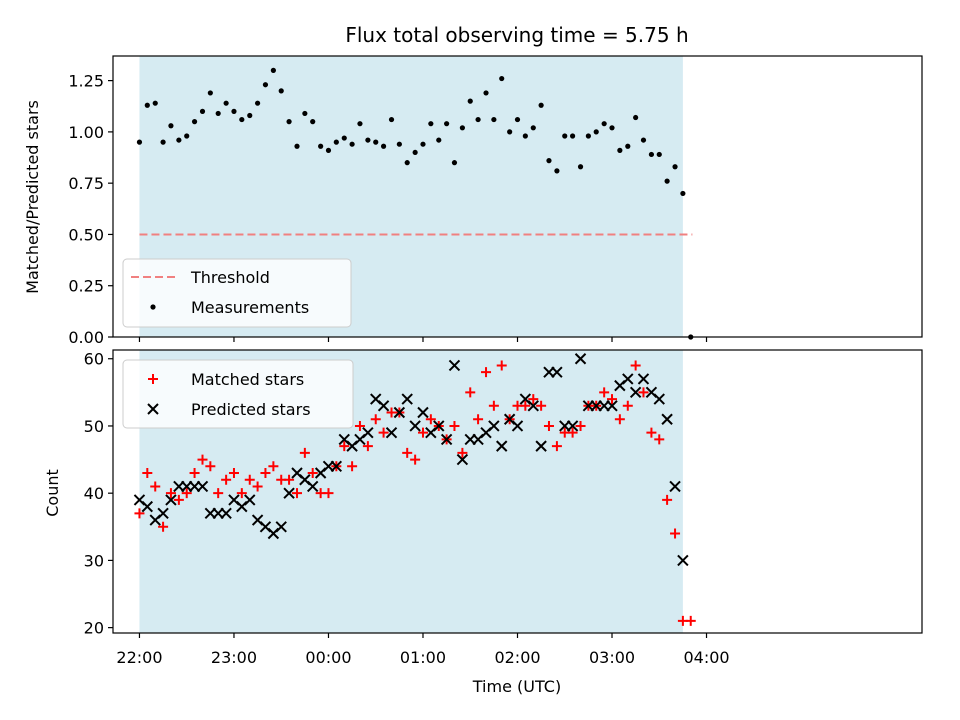 This screenshot has height=720, width=960. I want to click on predicted-legend-label: Predicted stars, so click(251, 409).